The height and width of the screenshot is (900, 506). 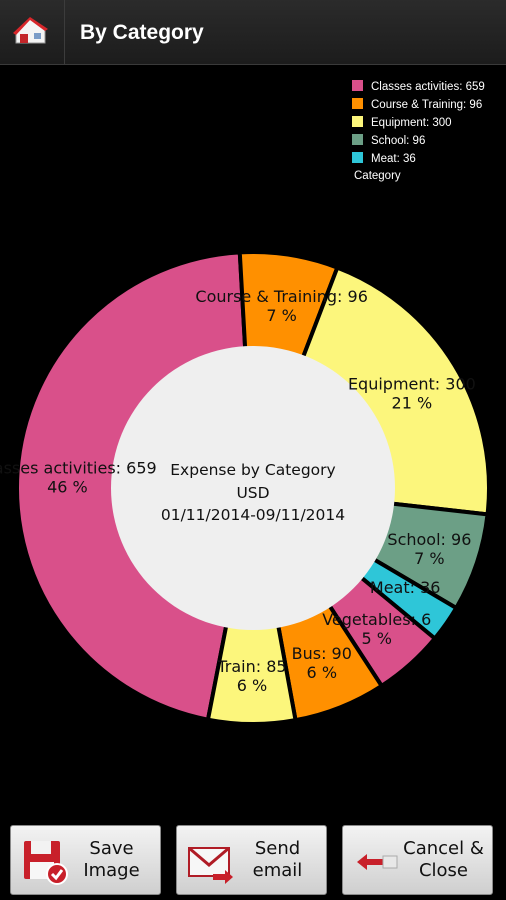 I want to click on legend-item: Equipment: 300, so click(x=418, y=123).